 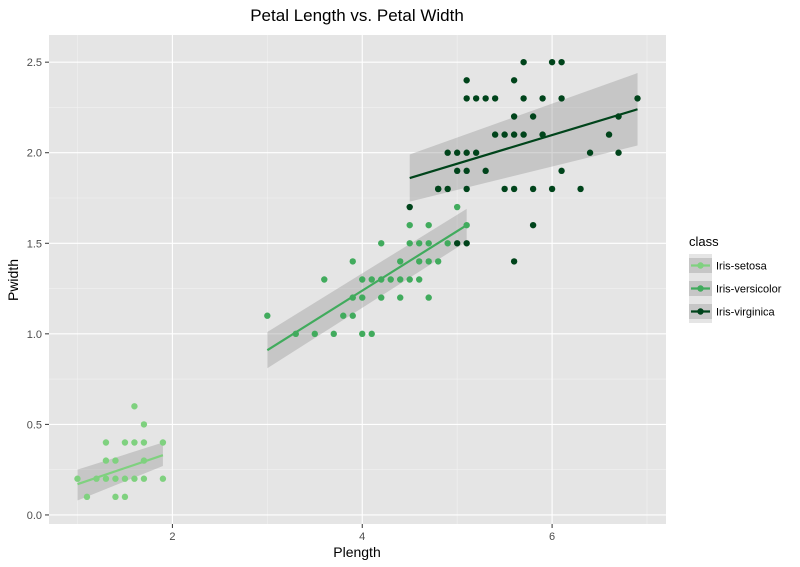 What do you see at coordinates (356, 552) in the screenshot?
I see `x-axis-title: Plength` at bounding box center [356, 552].